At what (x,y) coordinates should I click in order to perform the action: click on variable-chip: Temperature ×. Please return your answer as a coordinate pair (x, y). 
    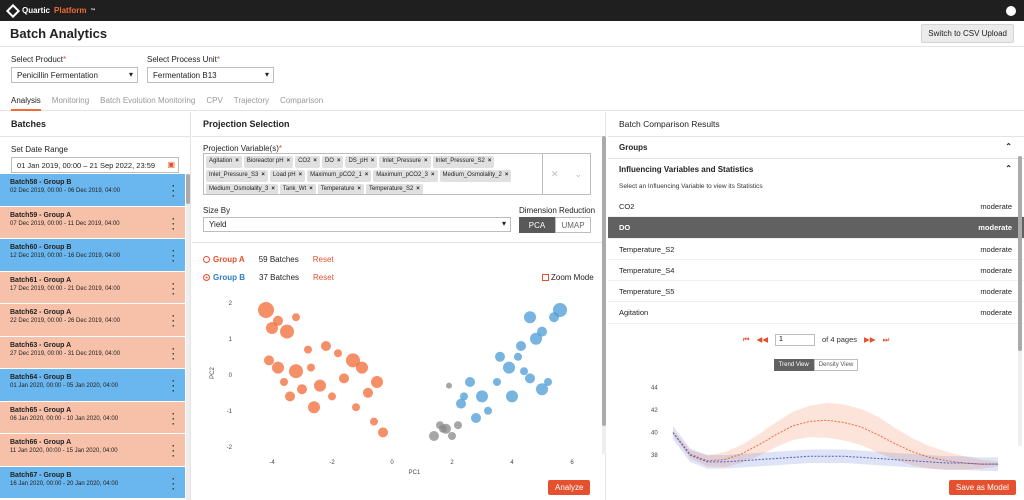
    Looking at the image, I should click on (340, 189).